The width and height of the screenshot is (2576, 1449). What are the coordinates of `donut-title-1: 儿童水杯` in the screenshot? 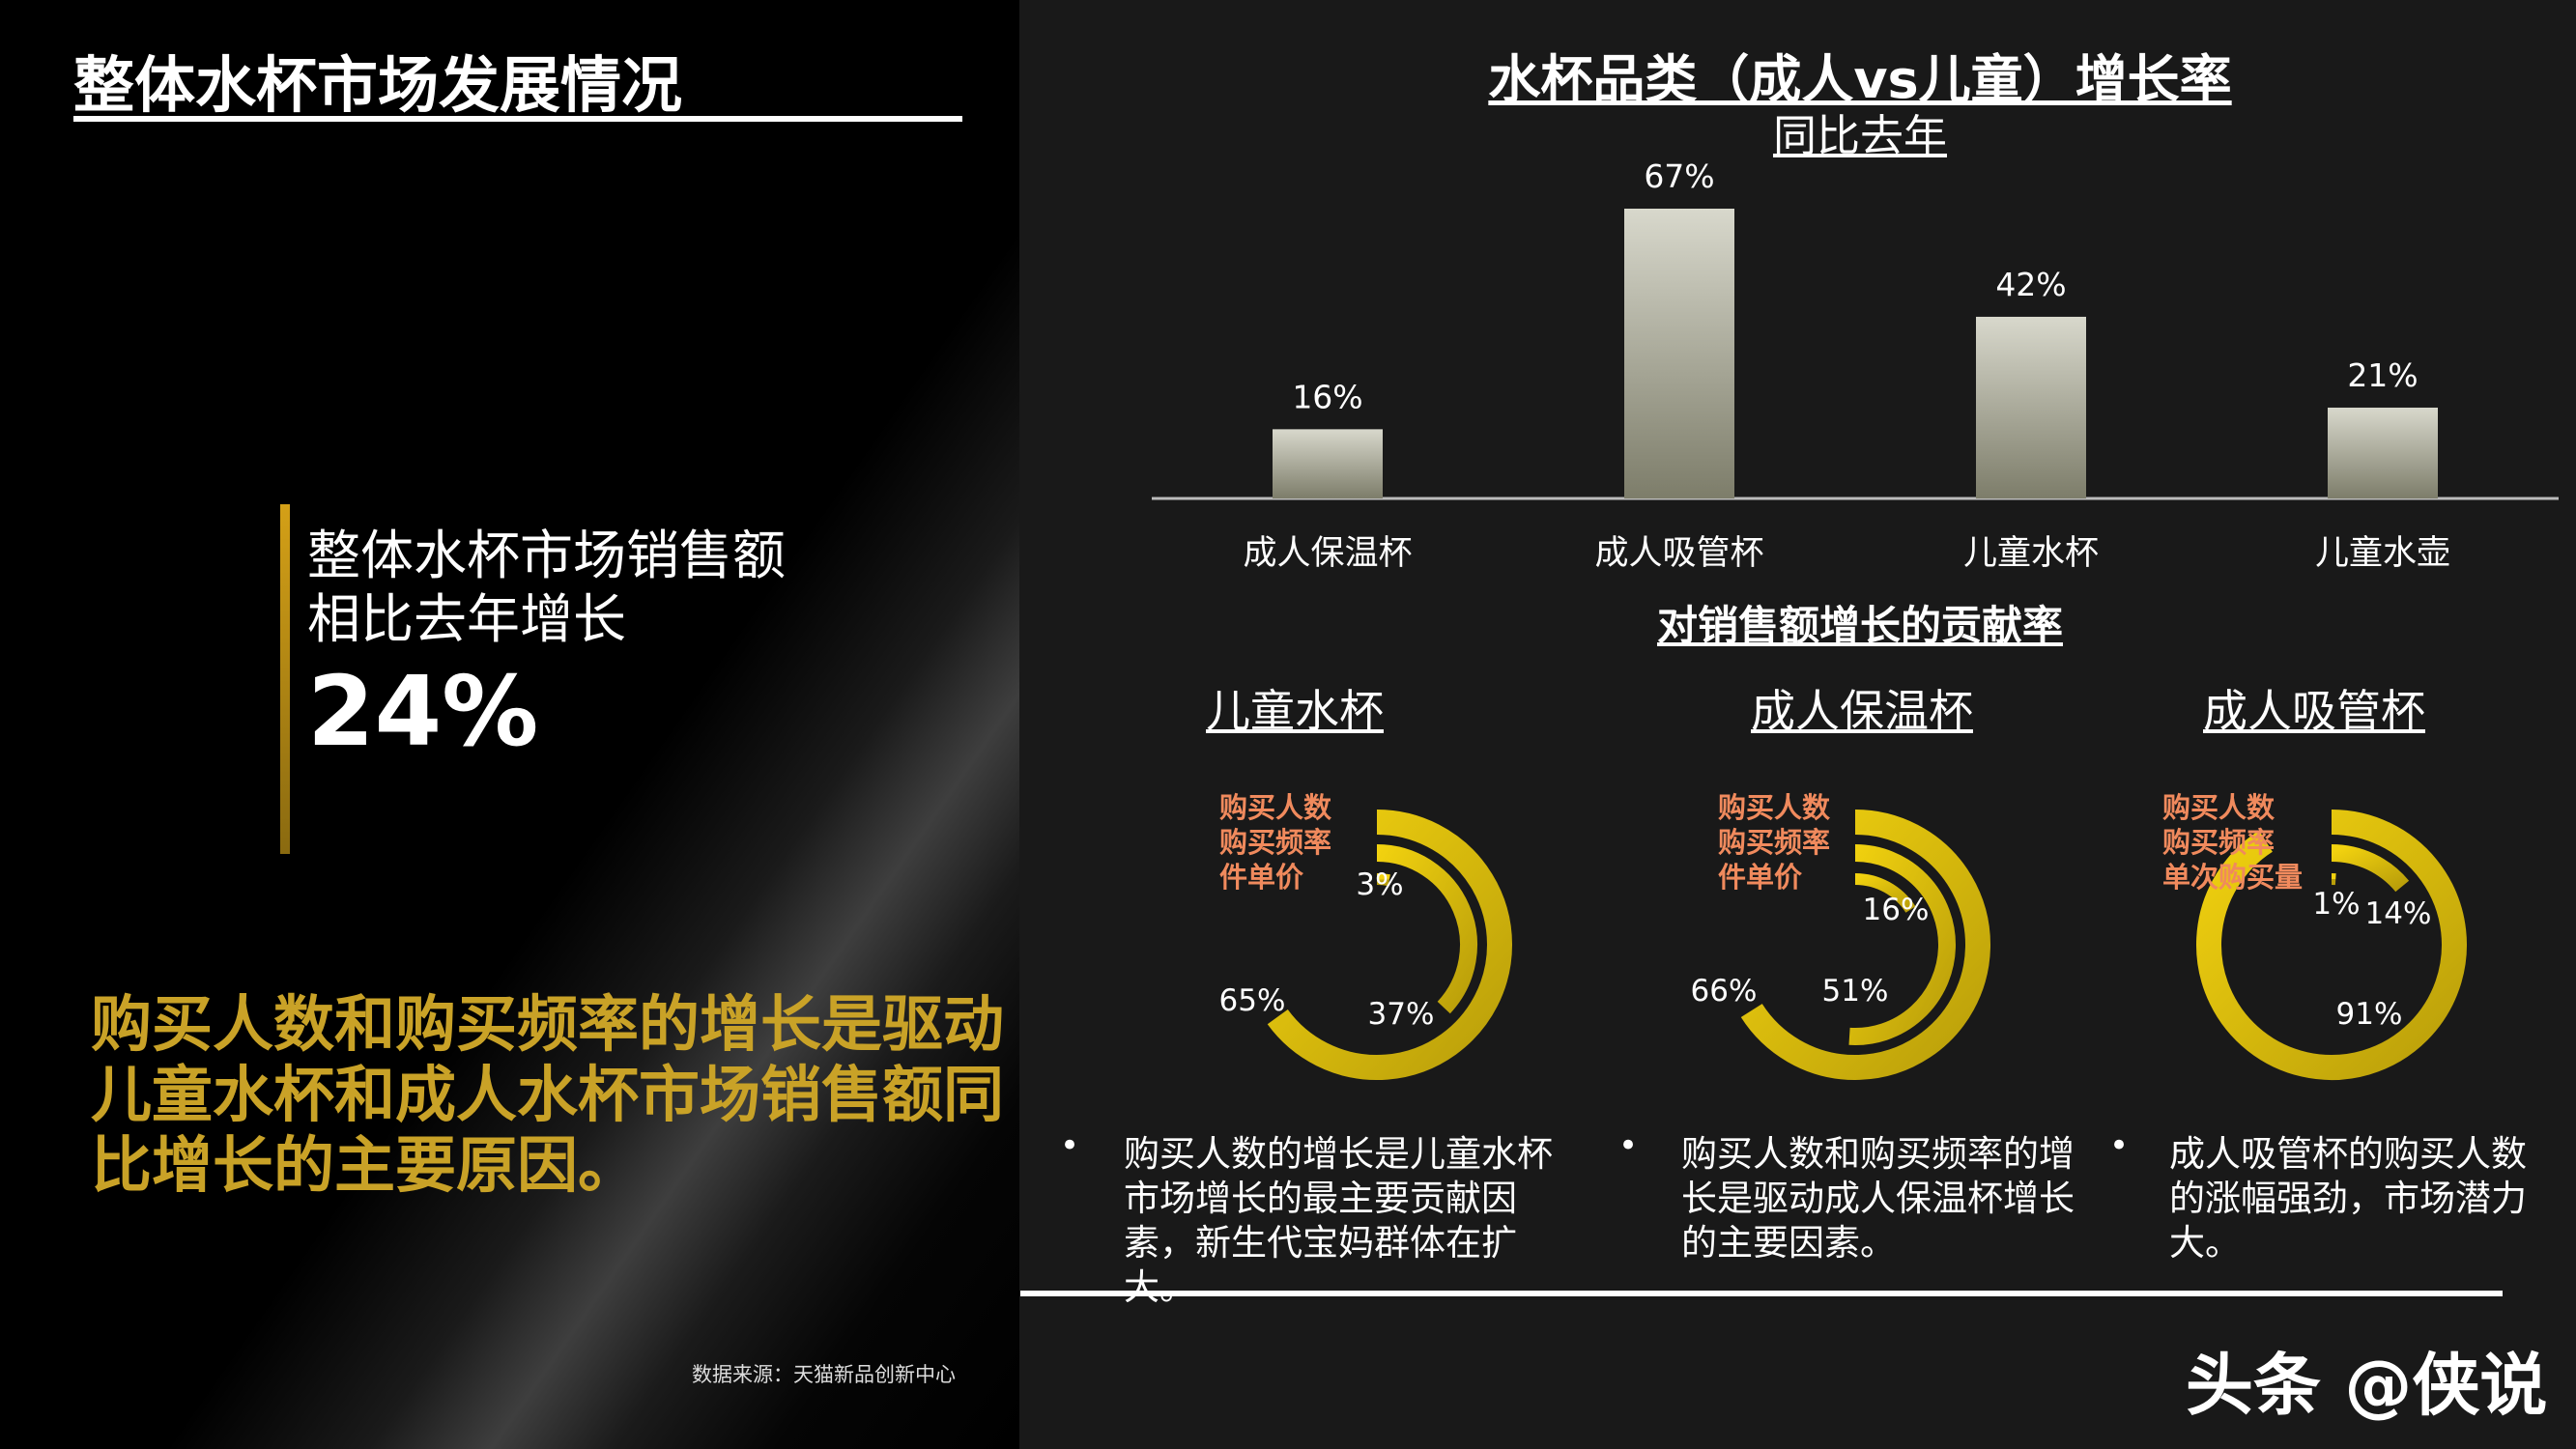 It's located at (1295, 711).